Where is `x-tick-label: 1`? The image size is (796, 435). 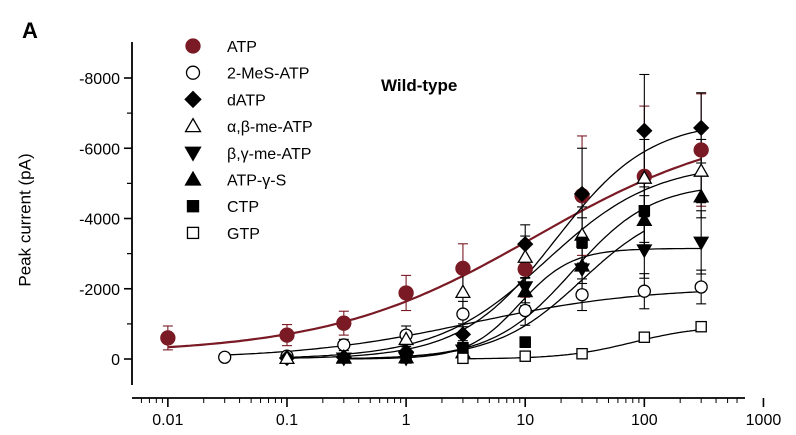
x-tick-label: 1 is located at coordinates (406, 420).